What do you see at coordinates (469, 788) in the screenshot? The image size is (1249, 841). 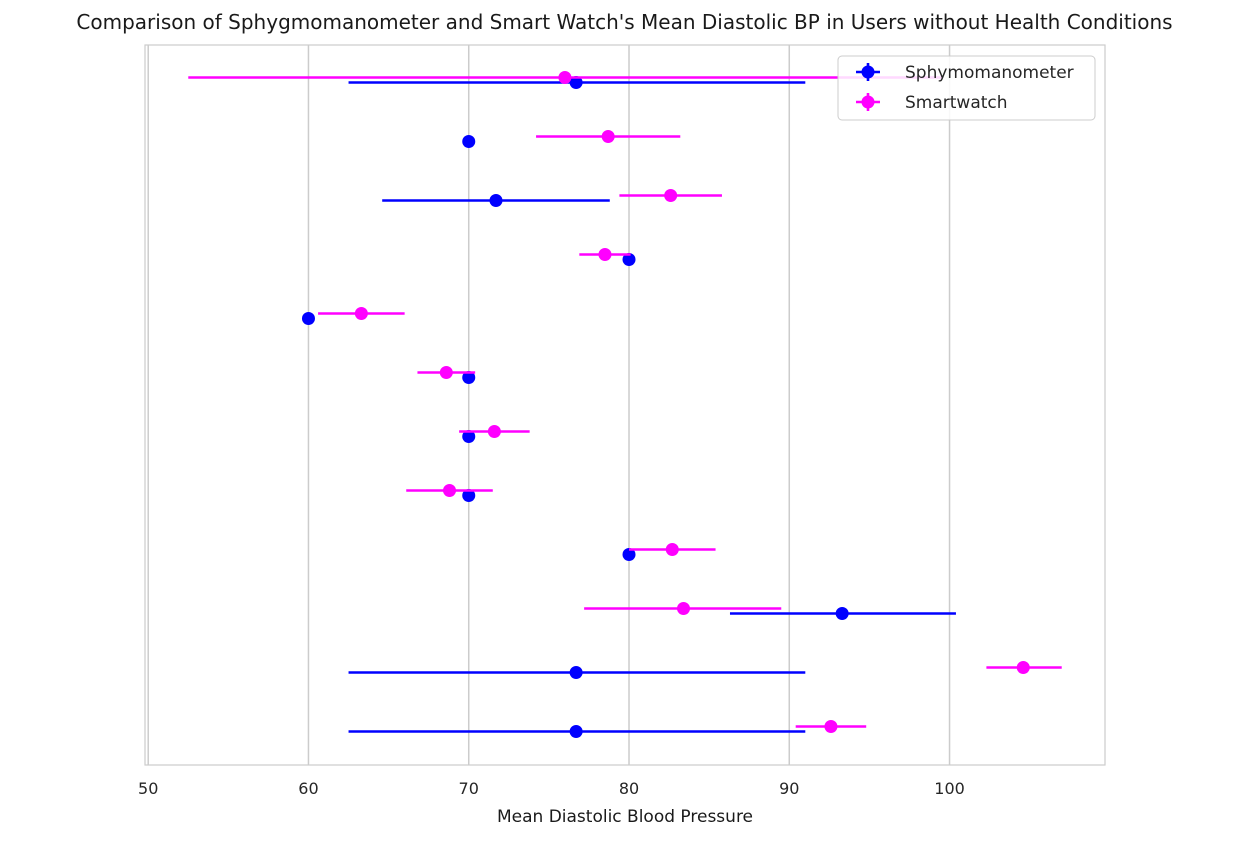 I see `x-tick-label: 70` at bounding box center [469, 788].